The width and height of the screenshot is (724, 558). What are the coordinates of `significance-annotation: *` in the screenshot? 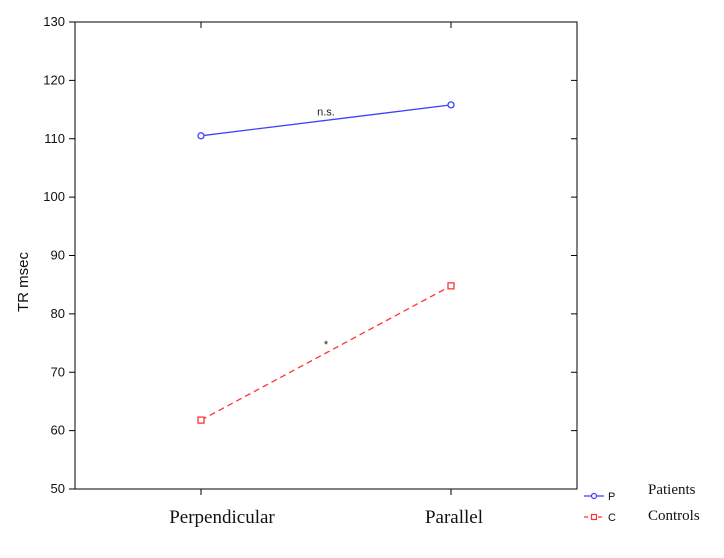 It's located at (326, 345).